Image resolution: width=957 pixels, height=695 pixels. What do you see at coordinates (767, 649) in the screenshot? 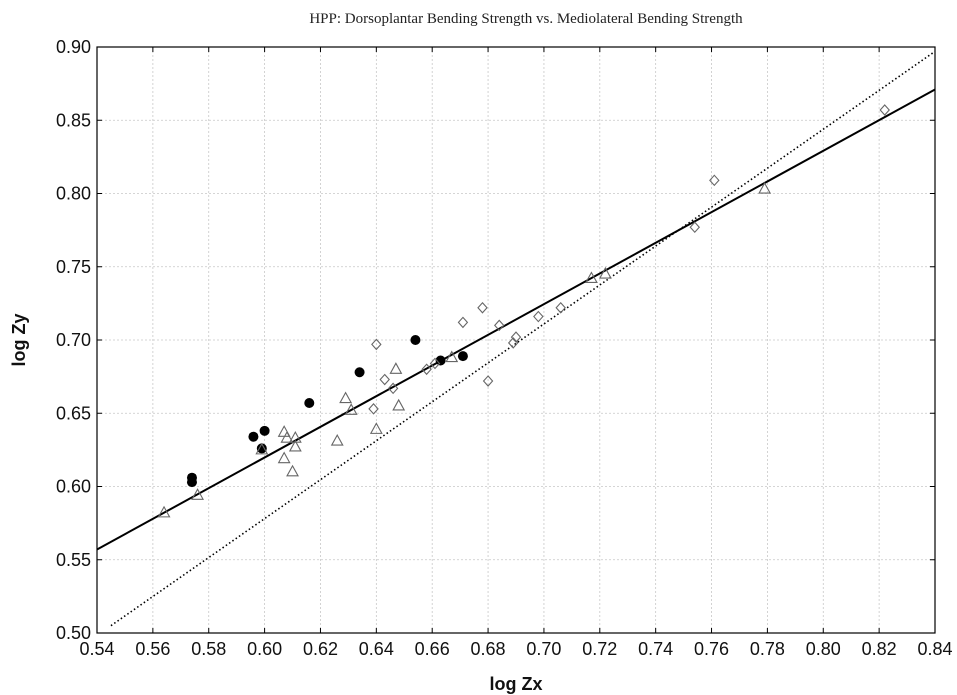
I see `x-tick-label: 0.78` at bounding box center [767, 649].